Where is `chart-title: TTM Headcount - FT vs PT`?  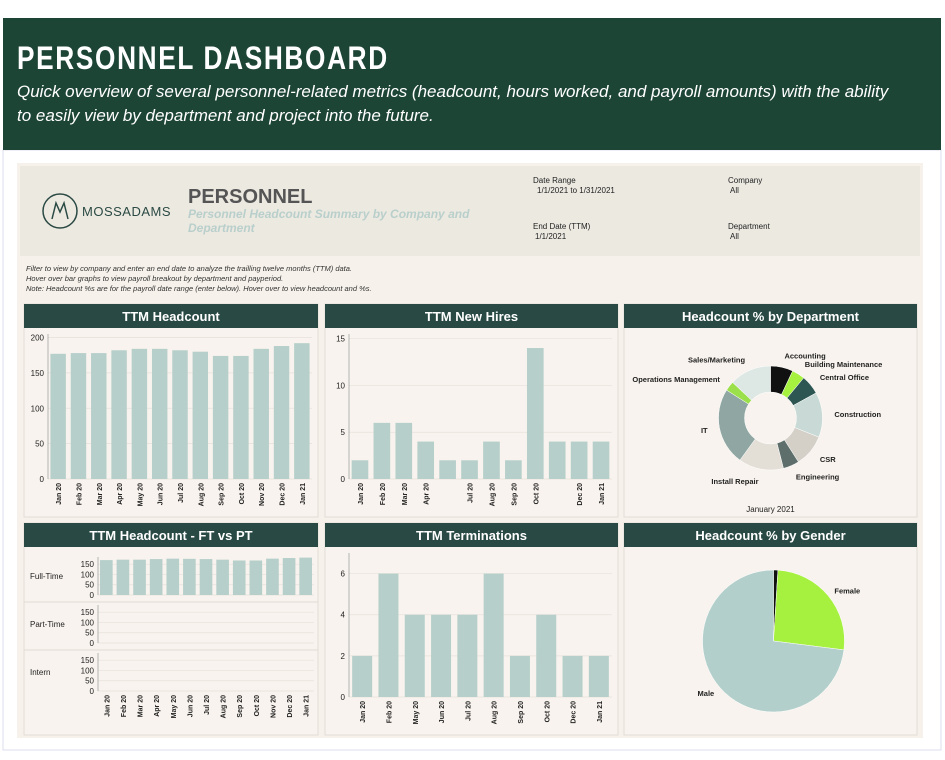 chart-title: TTM Headcount - FT vs PT is located at coordinates (170, 535).